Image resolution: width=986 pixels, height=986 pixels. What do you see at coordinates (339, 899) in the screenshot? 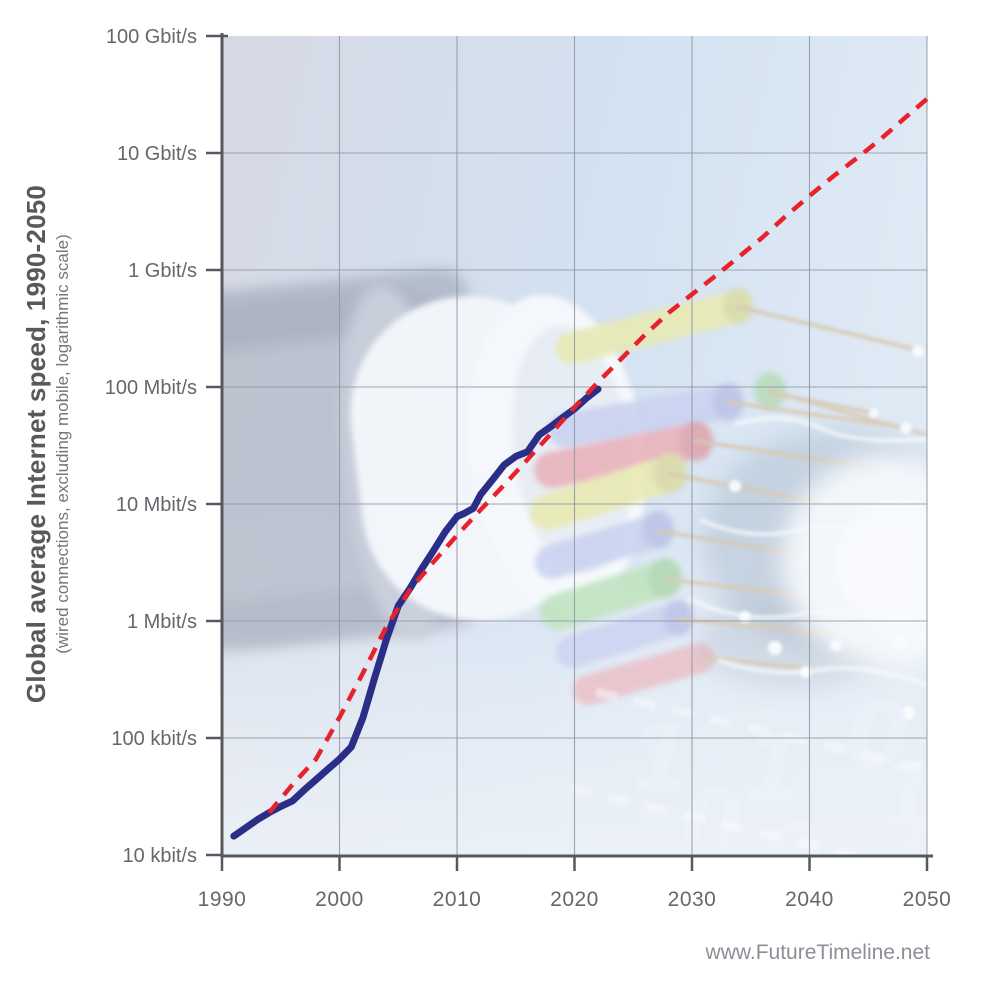
I see `x-tick-label: 2000` at bounding box center [339, 899].